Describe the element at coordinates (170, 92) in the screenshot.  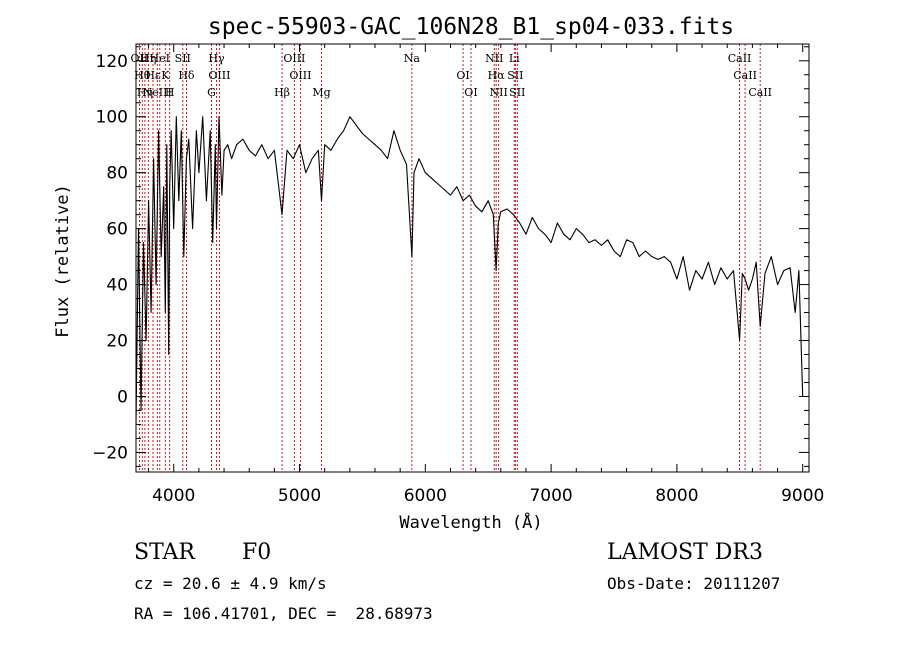
I see `marker-label-8: H` at that location.